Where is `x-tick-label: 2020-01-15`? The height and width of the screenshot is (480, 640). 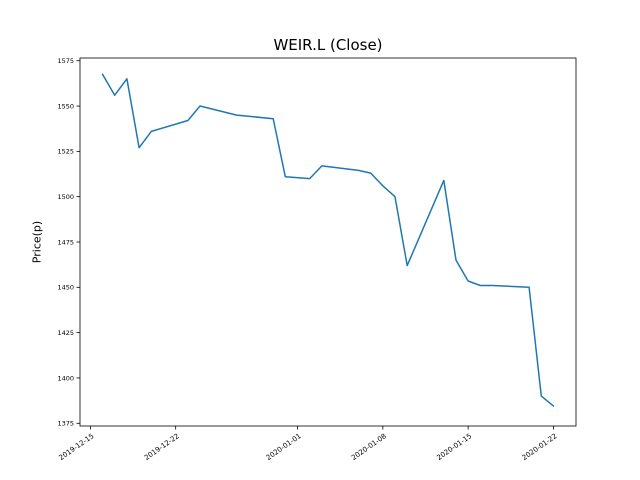
x-tick-label: 2020-01-15 is located at coordinates (454, 447).